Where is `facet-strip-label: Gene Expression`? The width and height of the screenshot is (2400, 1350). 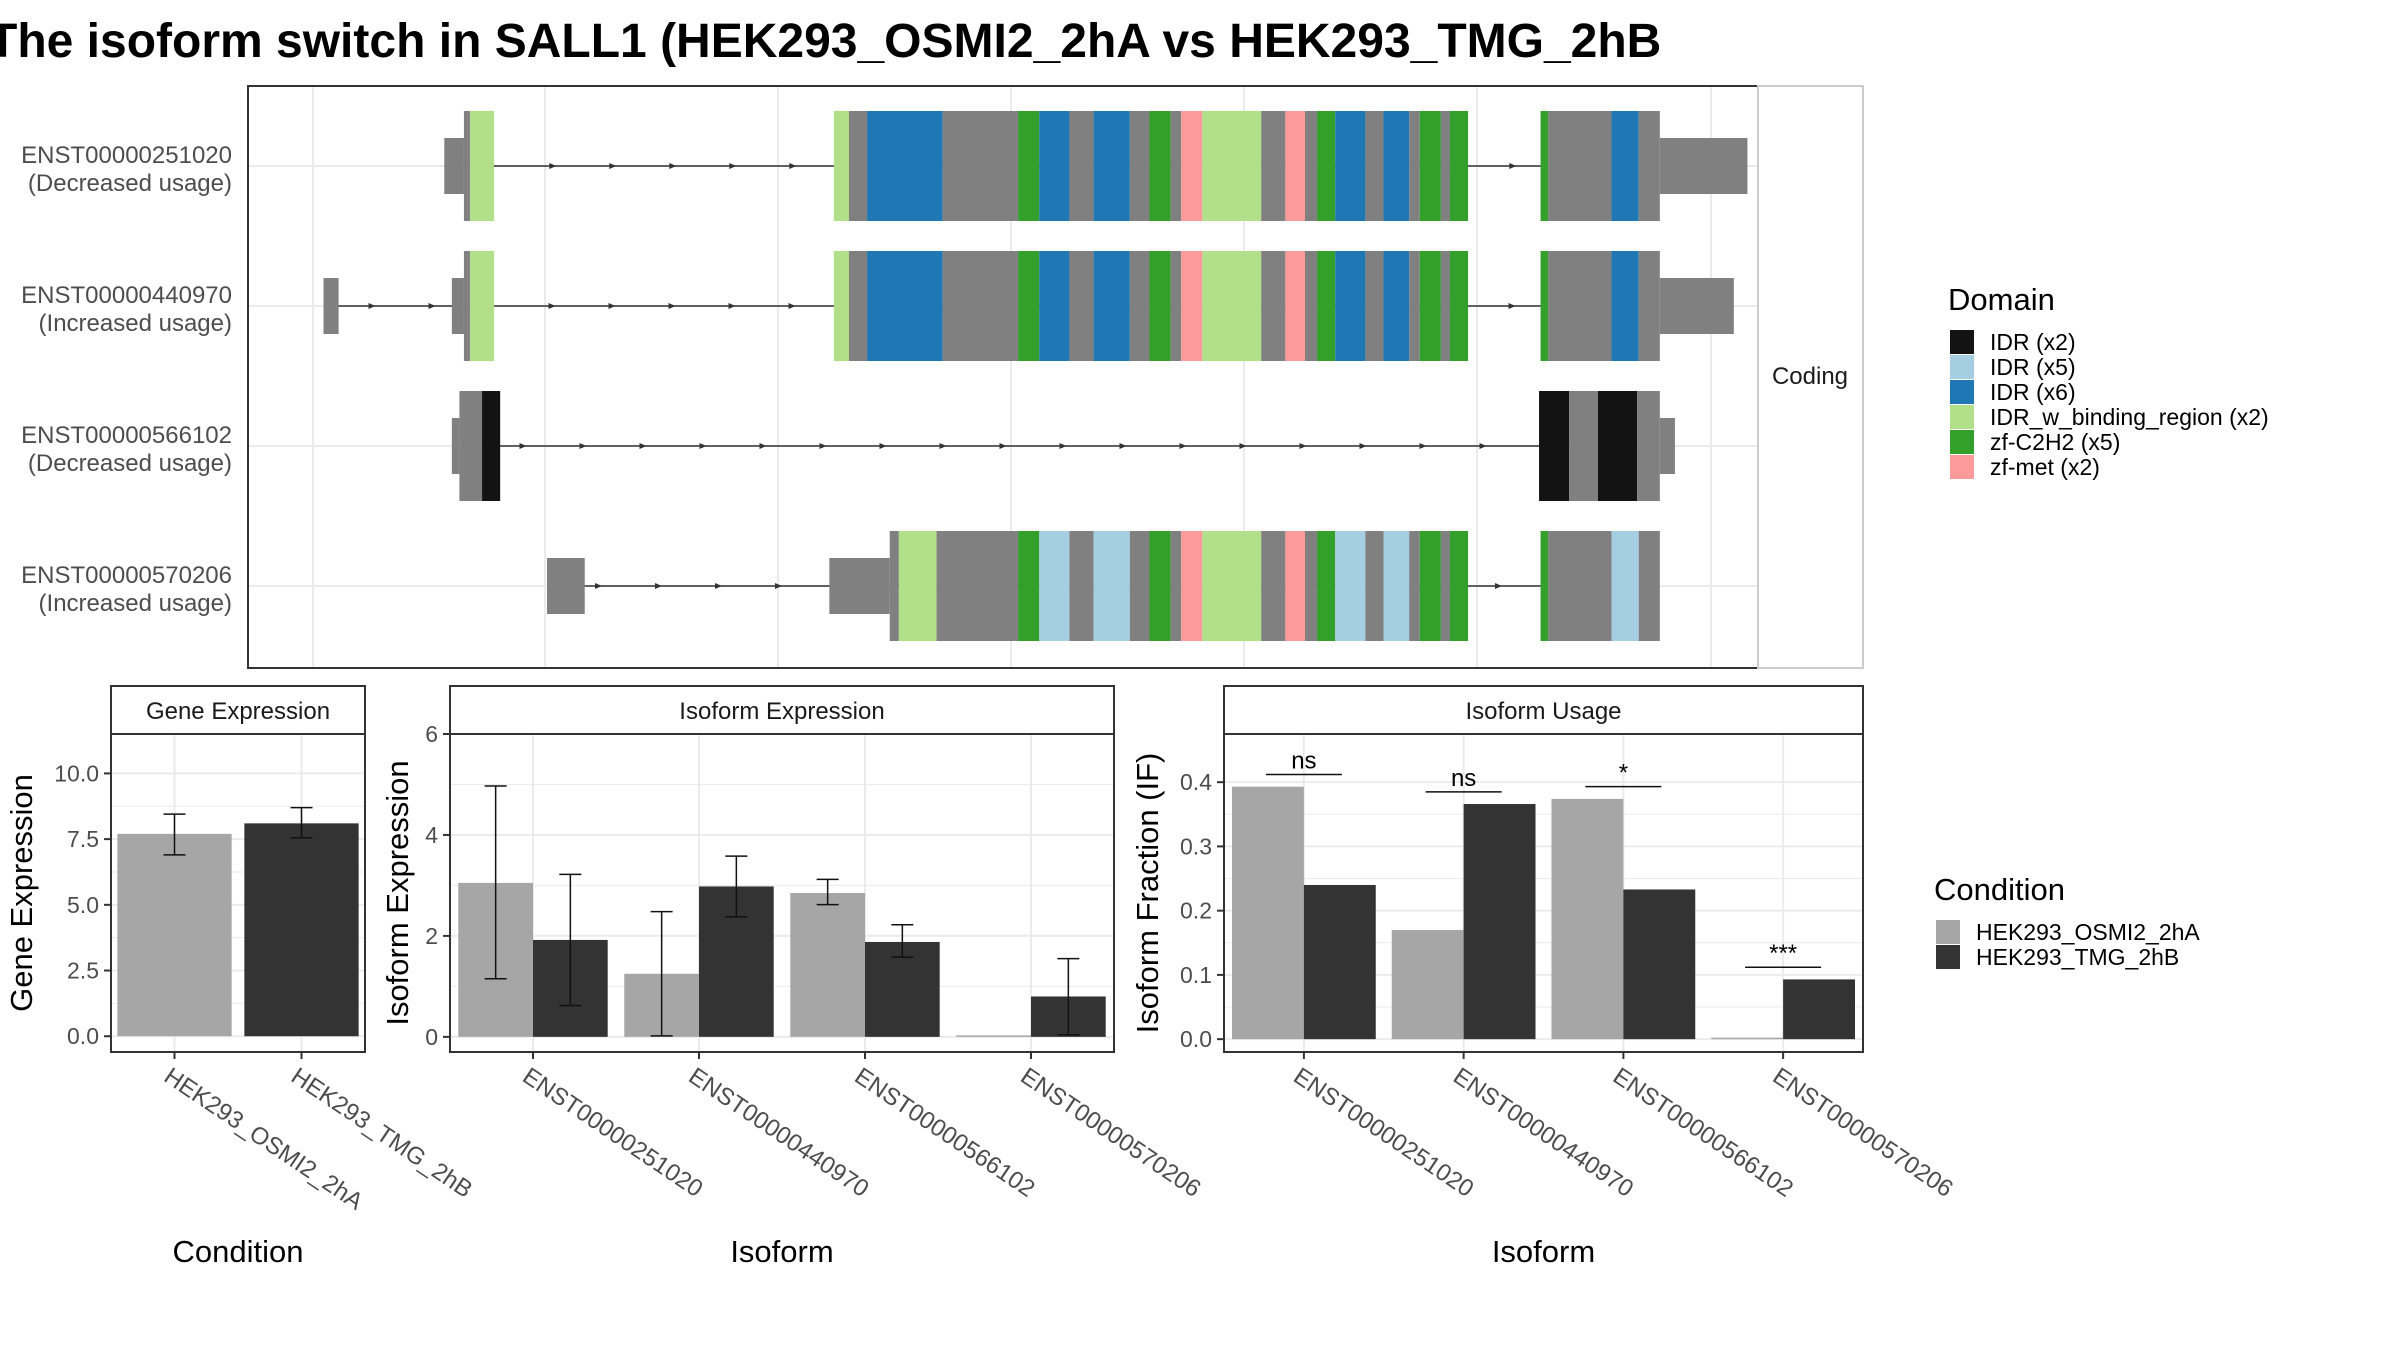 facet-strip-label: Gene Expression is located at coordinates (238, 711).